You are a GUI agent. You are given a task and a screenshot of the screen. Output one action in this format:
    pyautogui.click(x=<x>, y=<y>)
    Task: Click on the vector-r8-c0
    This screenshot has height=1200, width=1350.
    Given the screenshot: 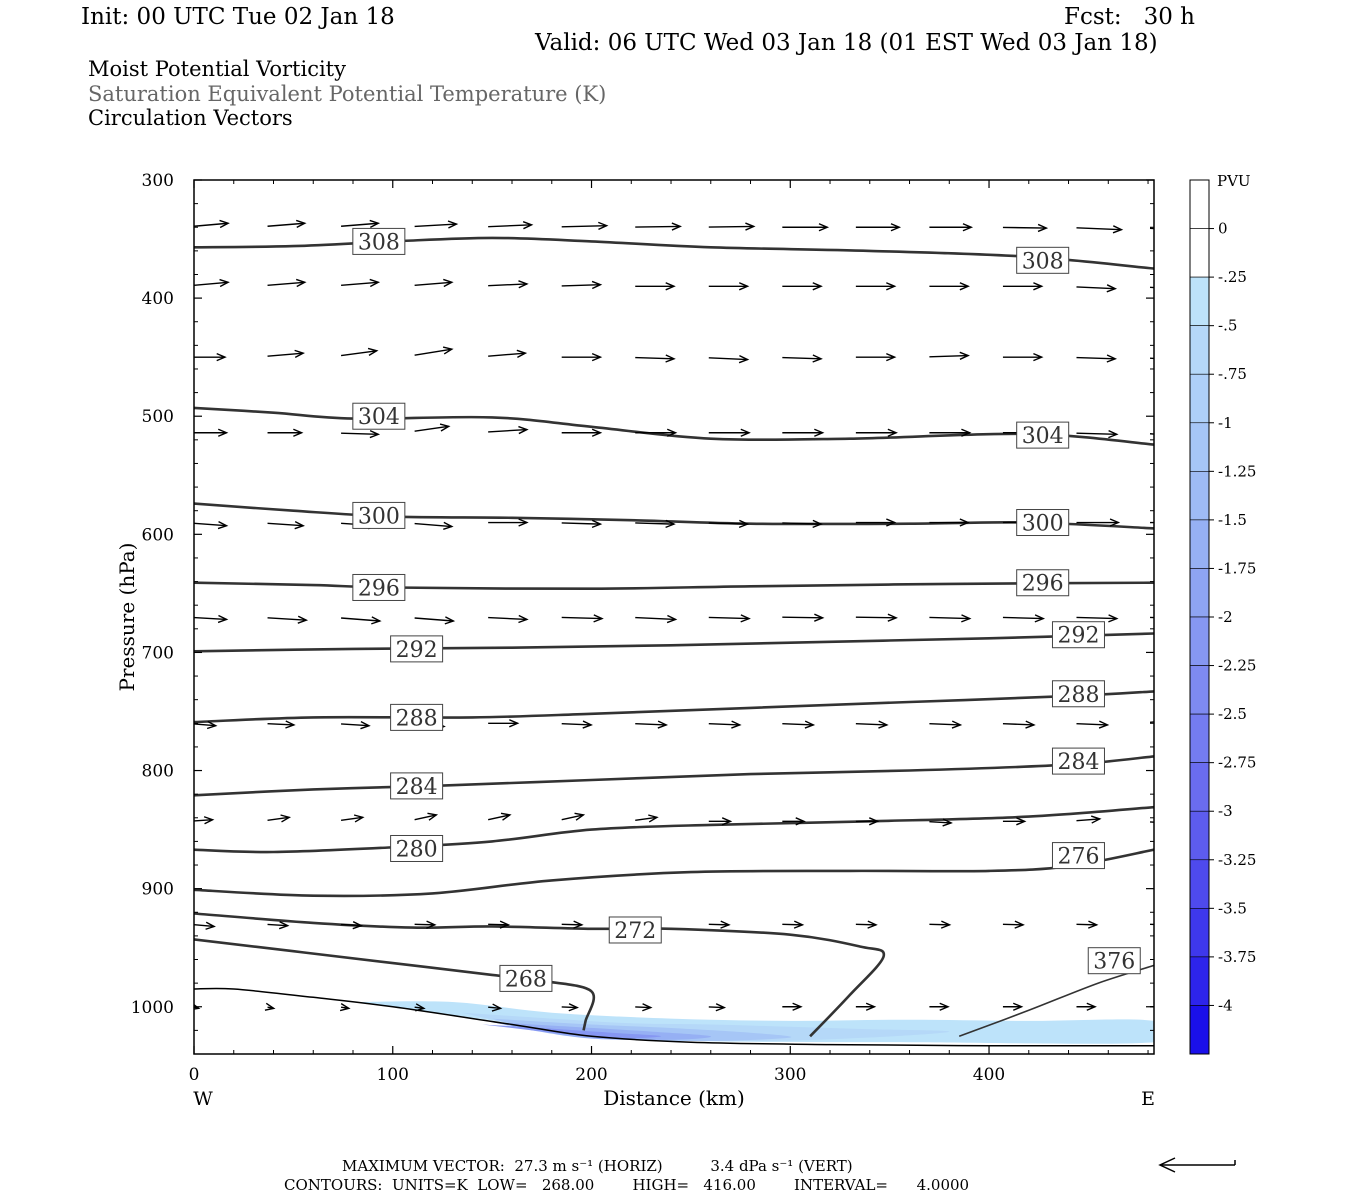 What is the action you would take?
    pyautogui.click(x=205, y=925)
    